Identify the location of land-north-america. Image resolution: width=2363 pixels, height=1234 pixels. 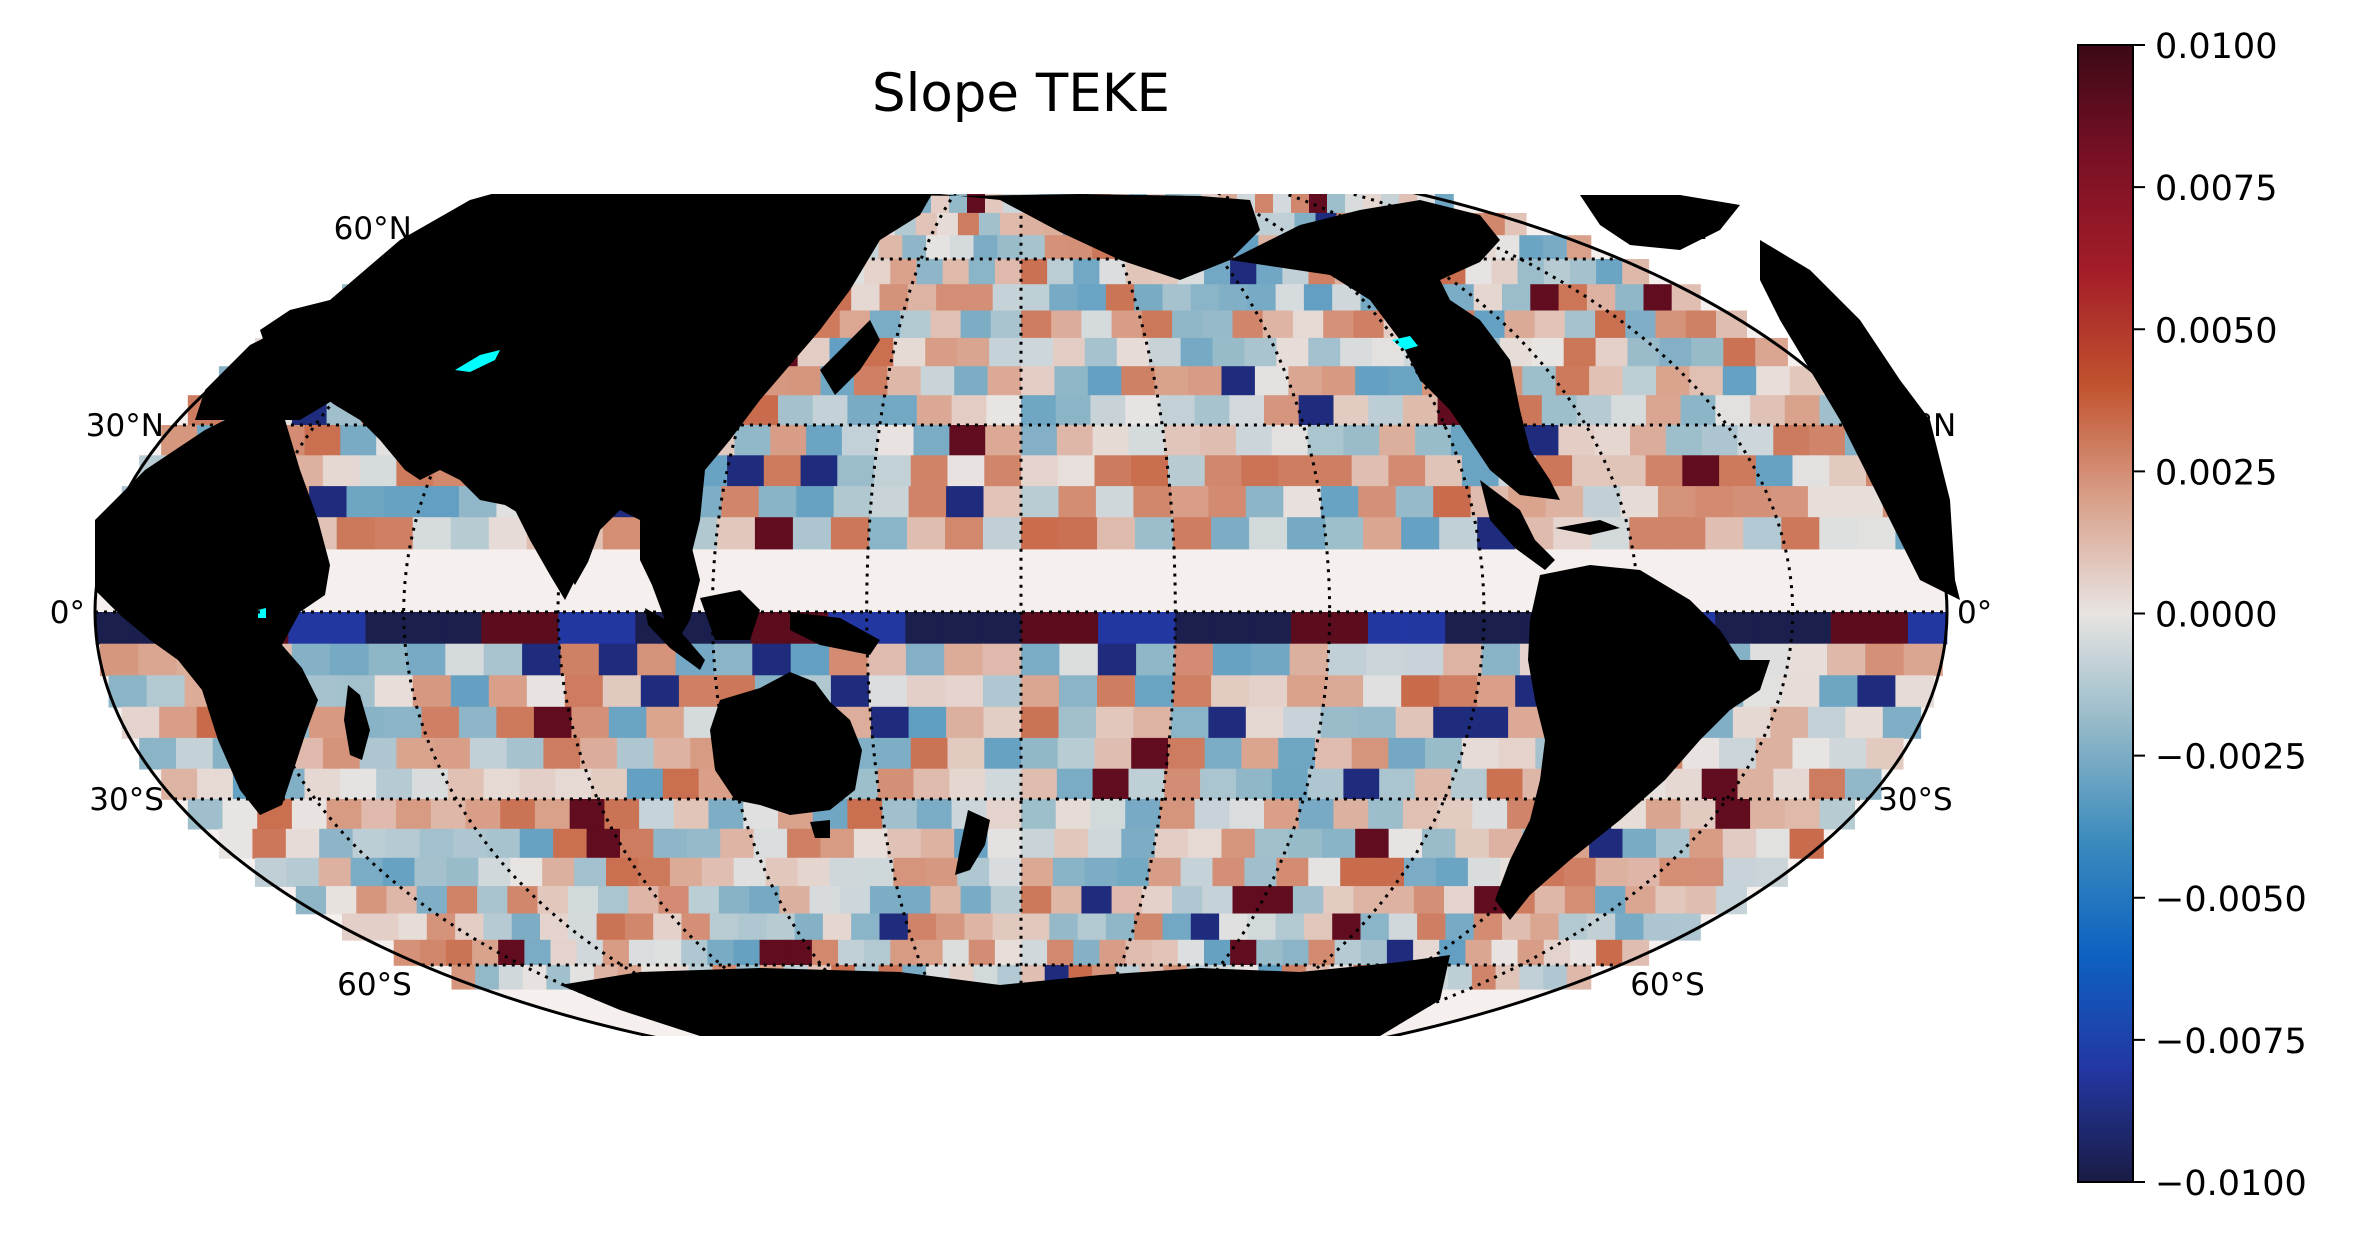
(1395, 350).